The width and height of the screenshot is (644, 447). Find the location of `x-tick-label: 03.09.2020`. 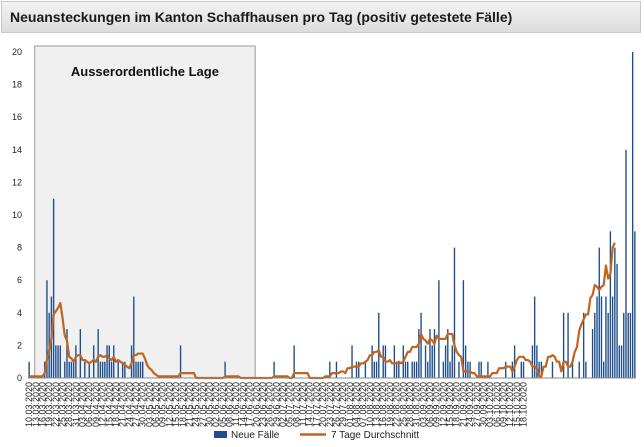

x-tick-label: 03.09.2020 is located at coordinates (423, 404).